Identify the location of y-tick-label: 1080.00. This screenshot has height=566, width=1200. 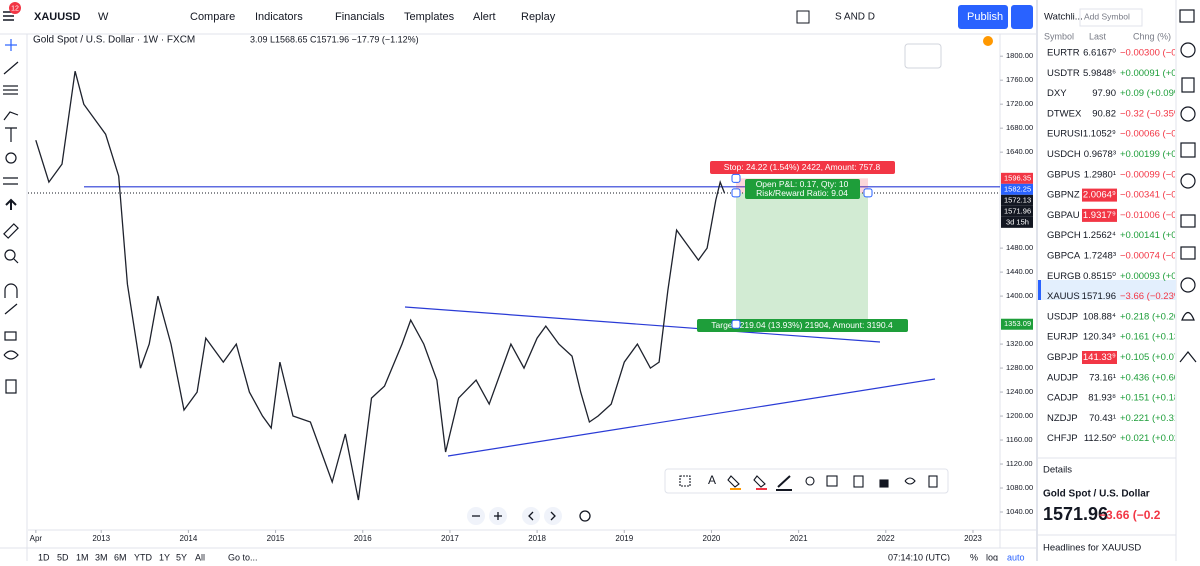
(1019, 487).